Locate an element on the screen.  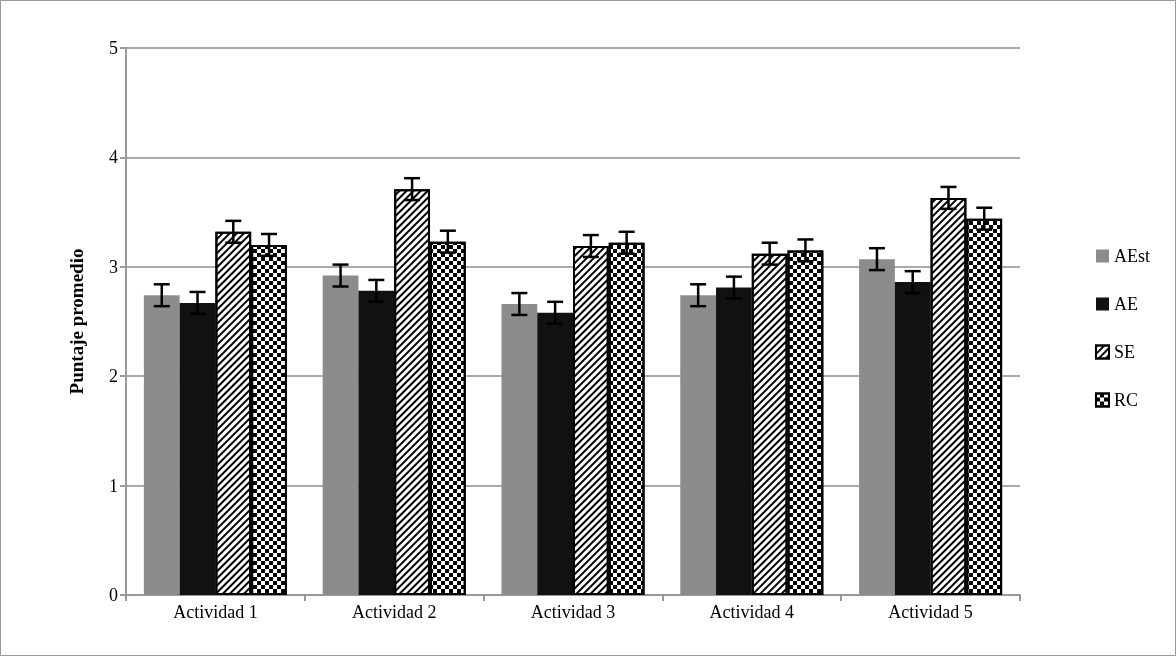
y-tick-label: 5 is located at coordinates (113, 48).